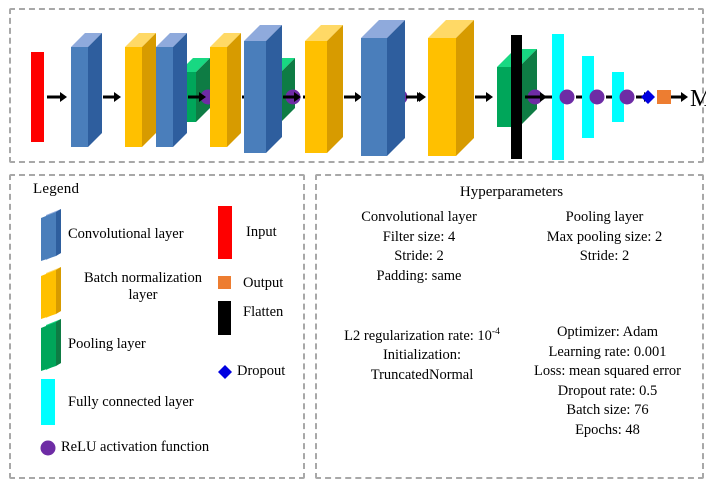 This screenshot has width=713, height=488. I want to click on optimizer: Optimizer: Adam, so click(607, 332).